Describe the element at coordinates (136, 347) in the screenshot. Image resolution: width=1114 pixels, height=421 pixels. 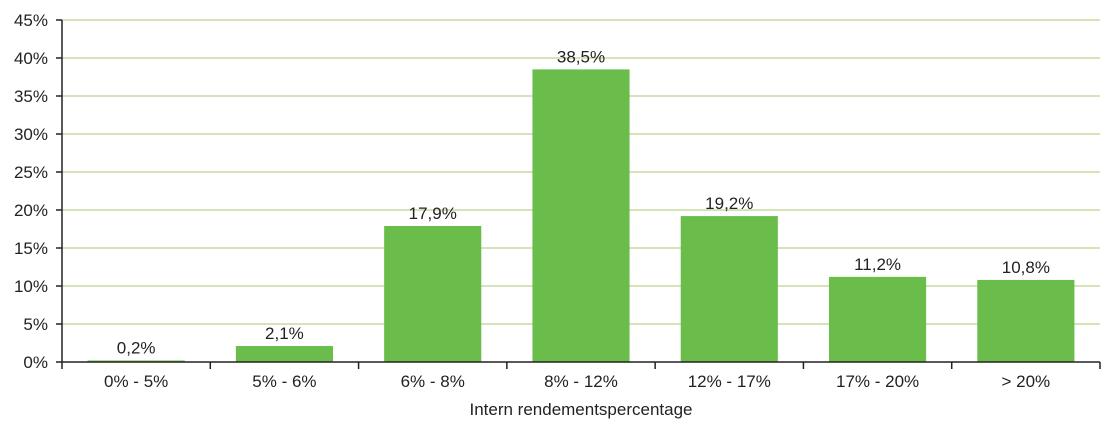
I see `data-label: 0,2%` at that location.